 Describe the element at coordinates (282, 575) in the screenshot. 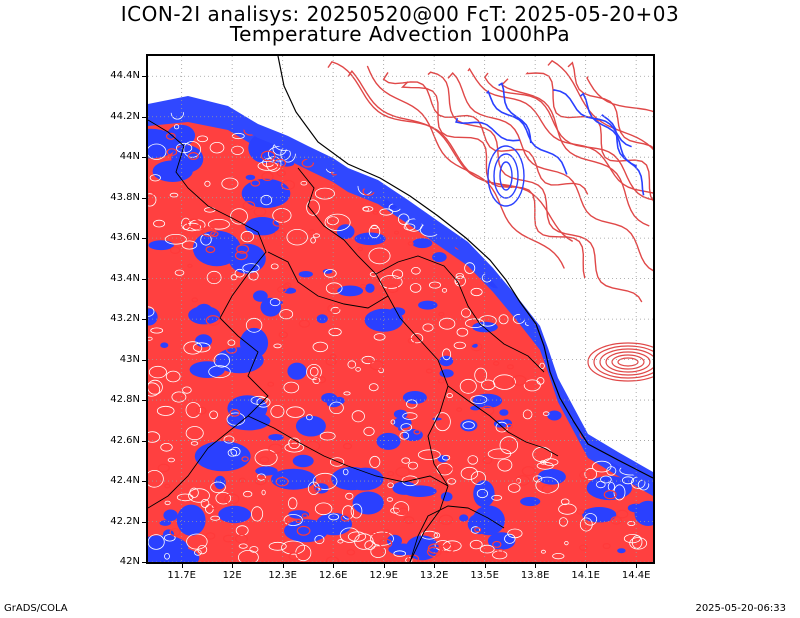

I see `lon-tick-label: 12.3E` at that location.